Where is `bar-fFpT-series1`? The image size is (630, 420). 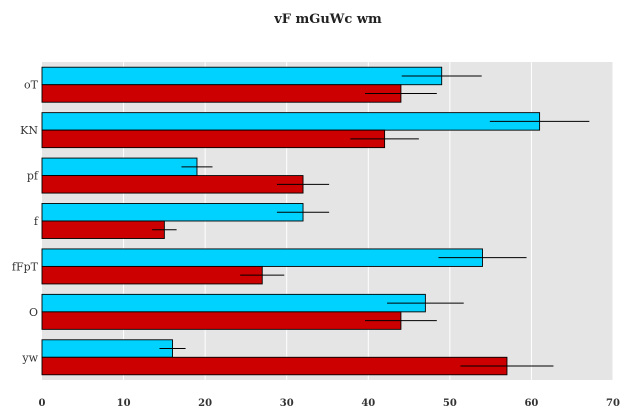
bar-fFpT-series1 is located at coordinates (262, 257).